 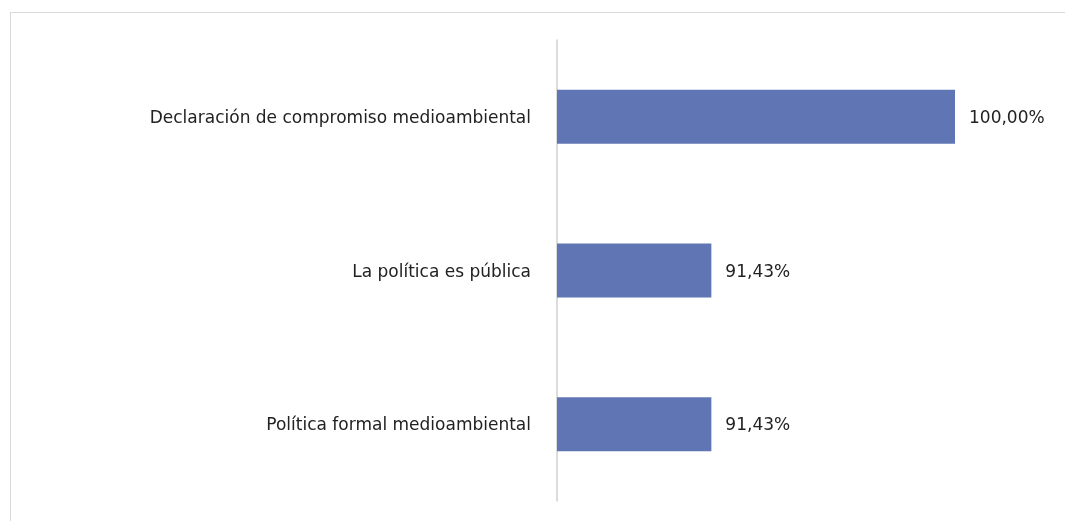 I want to click on y-tick-label: La política es pública, so click(x=441, y=270).